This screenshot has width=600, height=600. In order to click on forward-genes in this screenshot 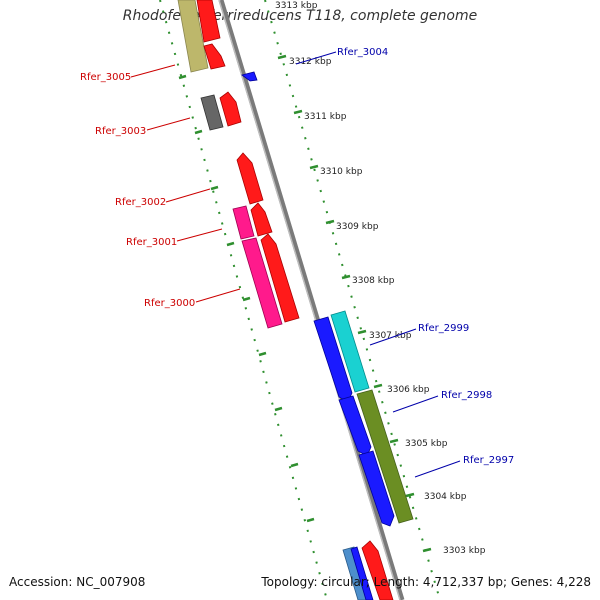, I will do `click(238, 164)`.